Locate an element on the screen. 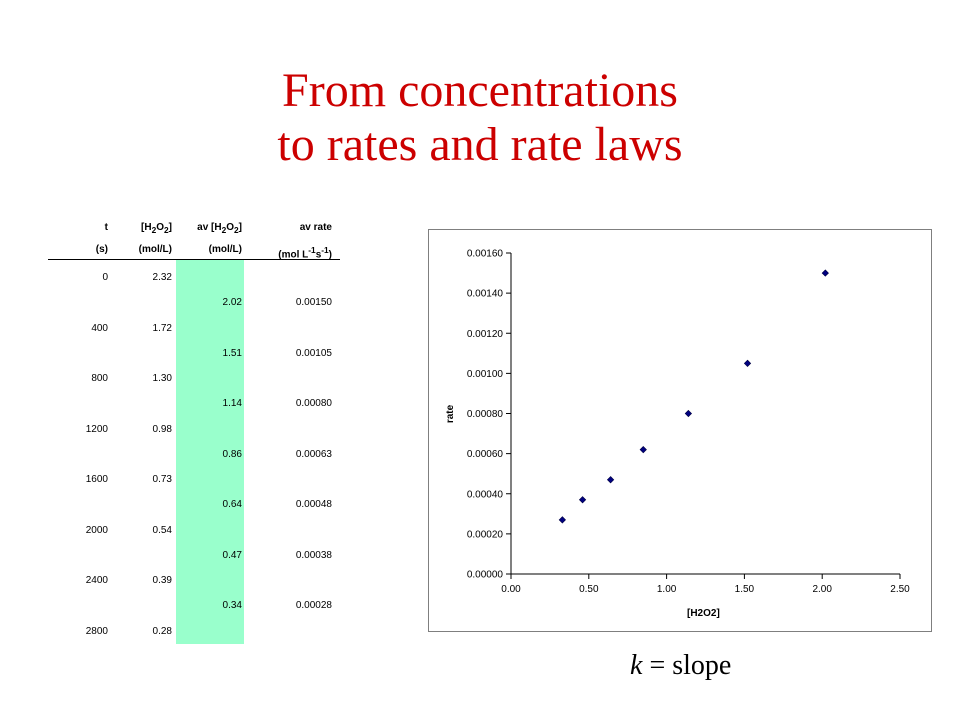  slope-caption: k = slope is located at coordinates (680, 666).